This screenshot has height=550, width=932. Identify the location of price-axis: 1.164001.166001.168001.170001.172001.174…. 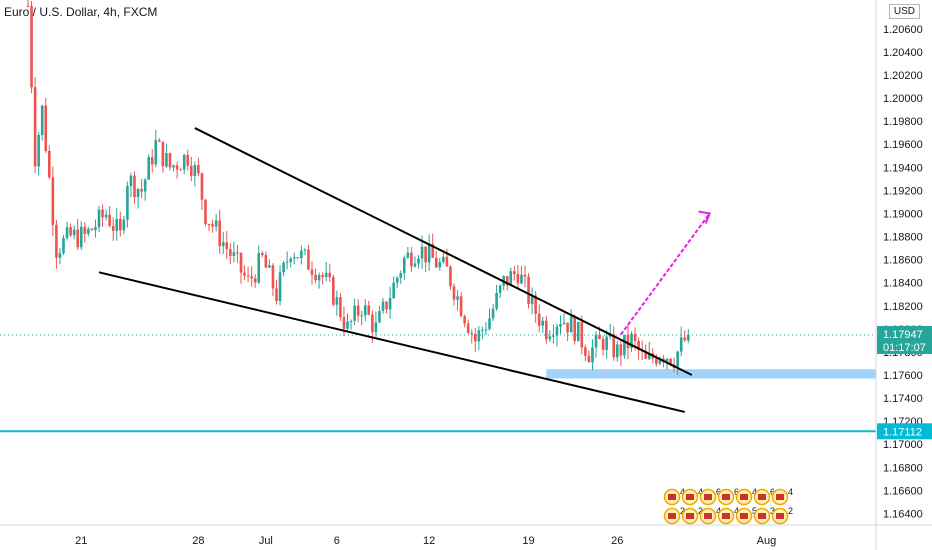
(903, 275).